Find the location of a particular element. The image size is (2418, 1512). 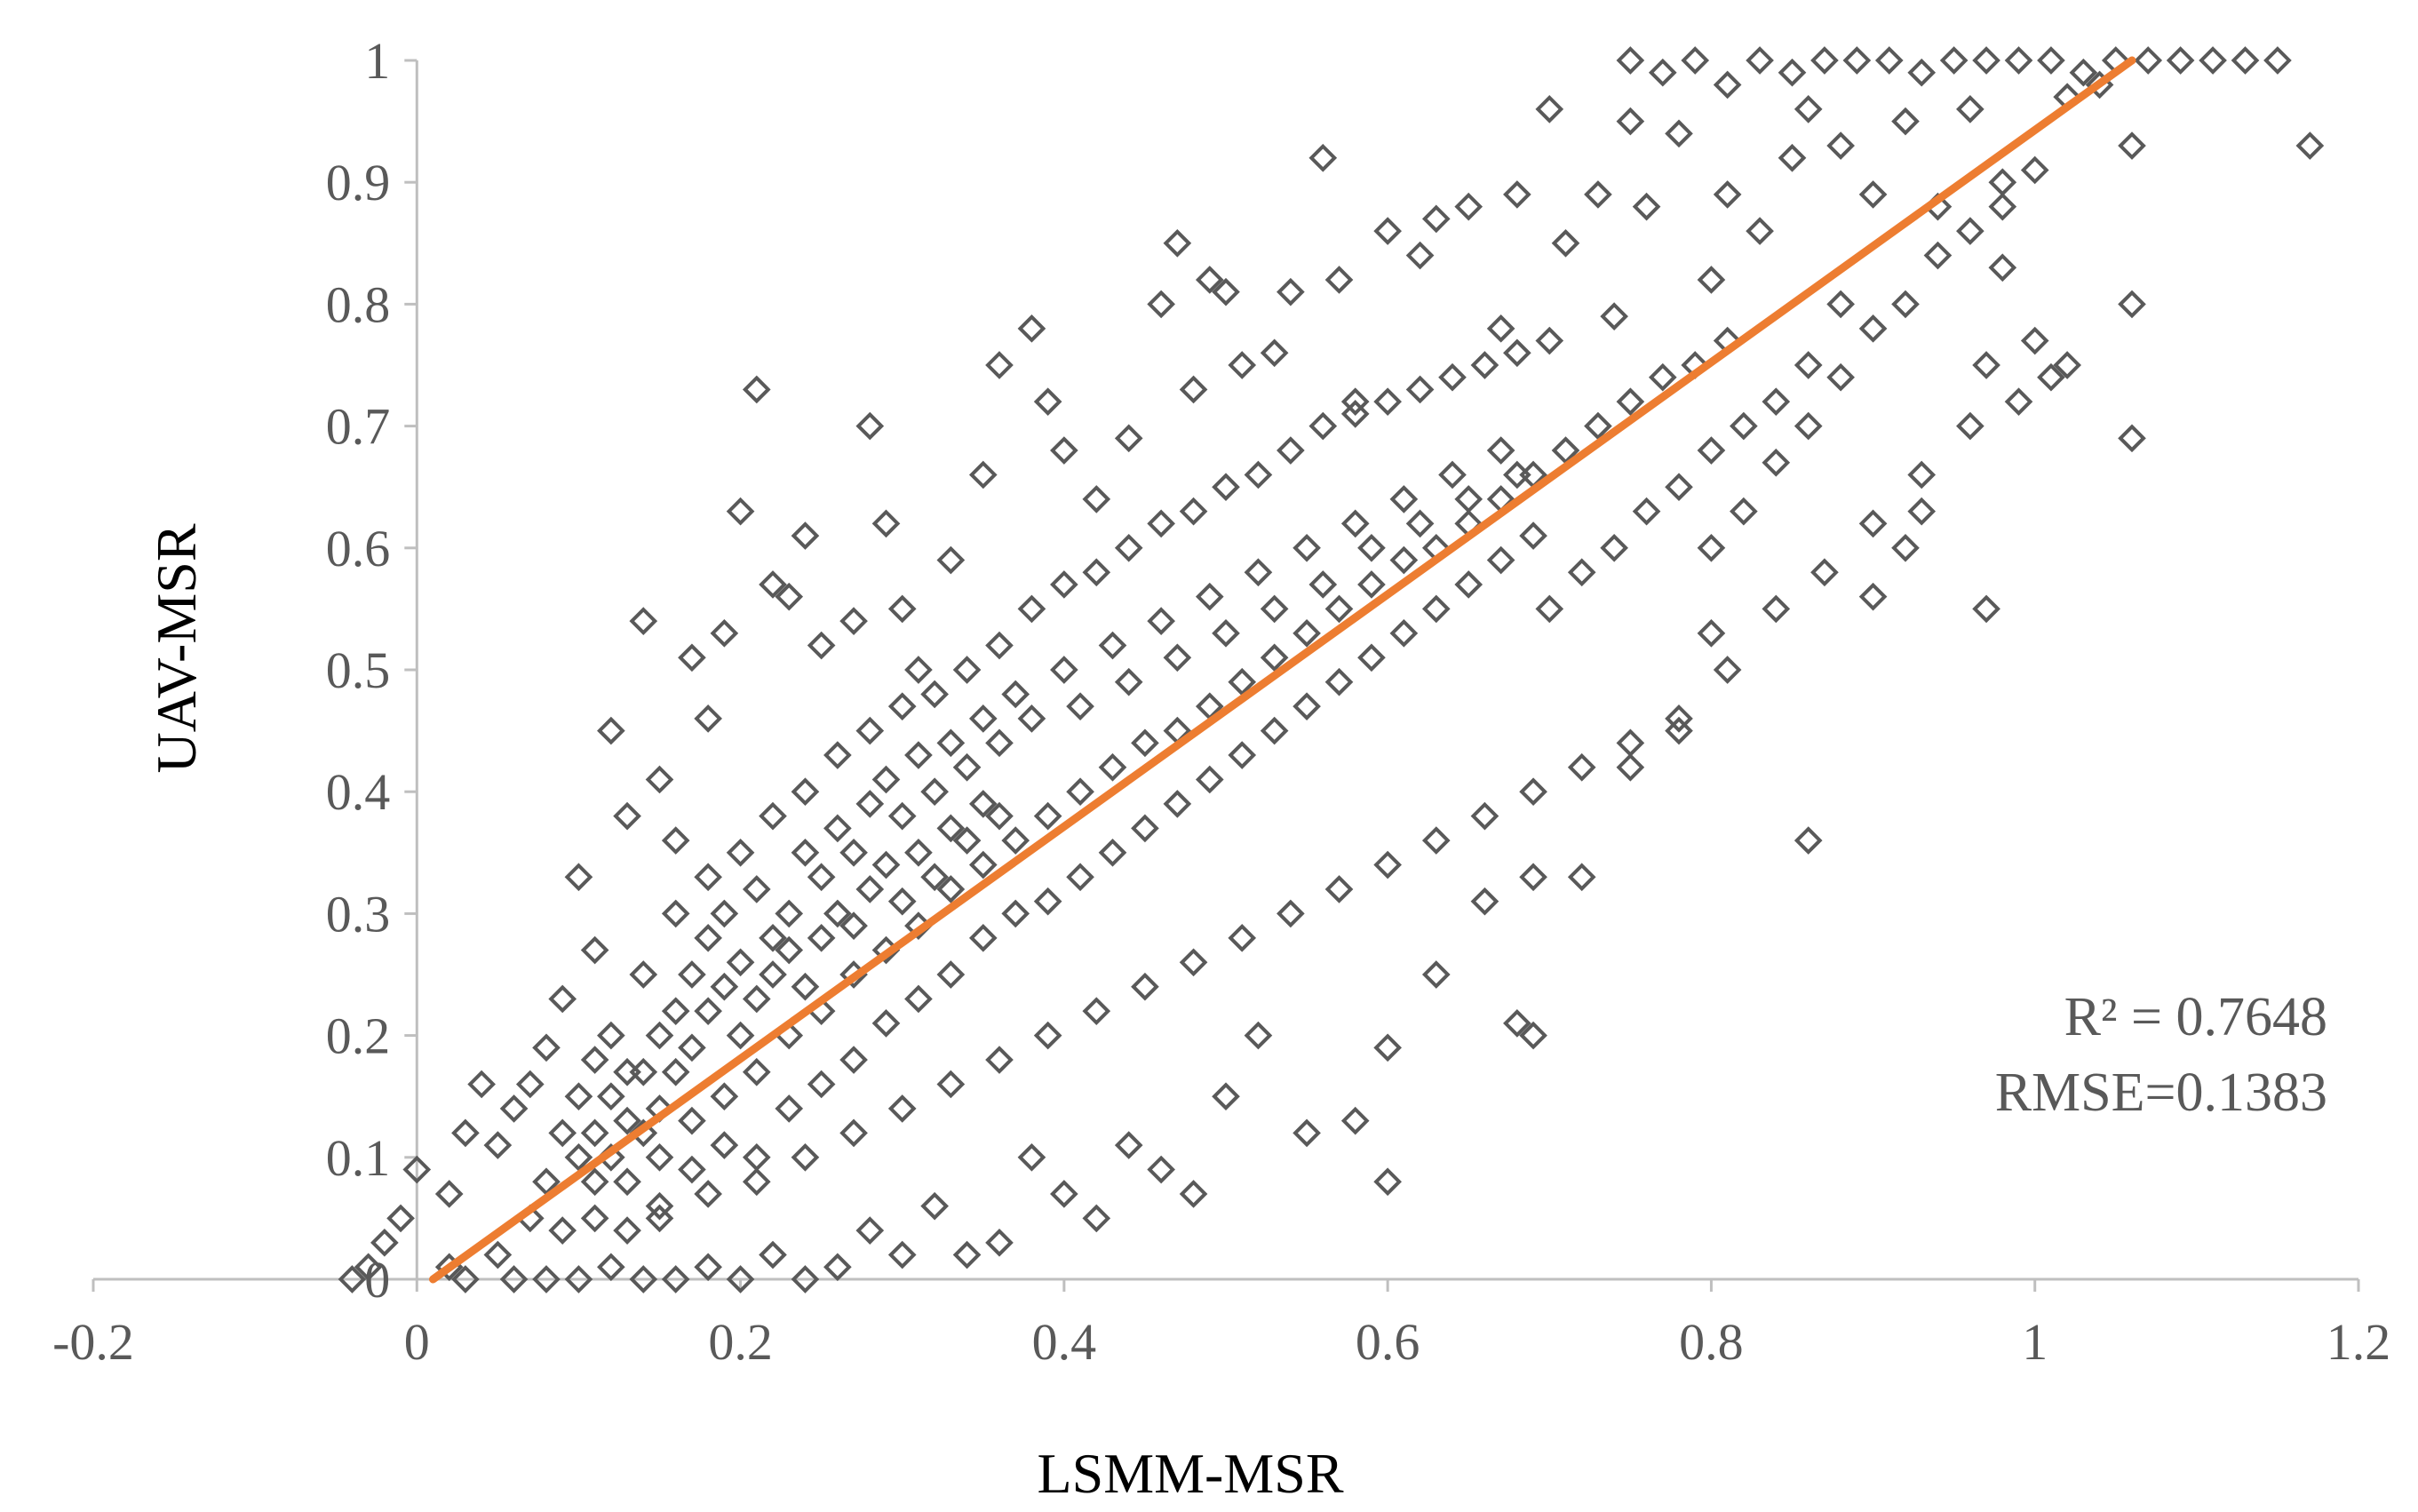

y-tick-label: 0.2 is located at coordinates (358, 1036).